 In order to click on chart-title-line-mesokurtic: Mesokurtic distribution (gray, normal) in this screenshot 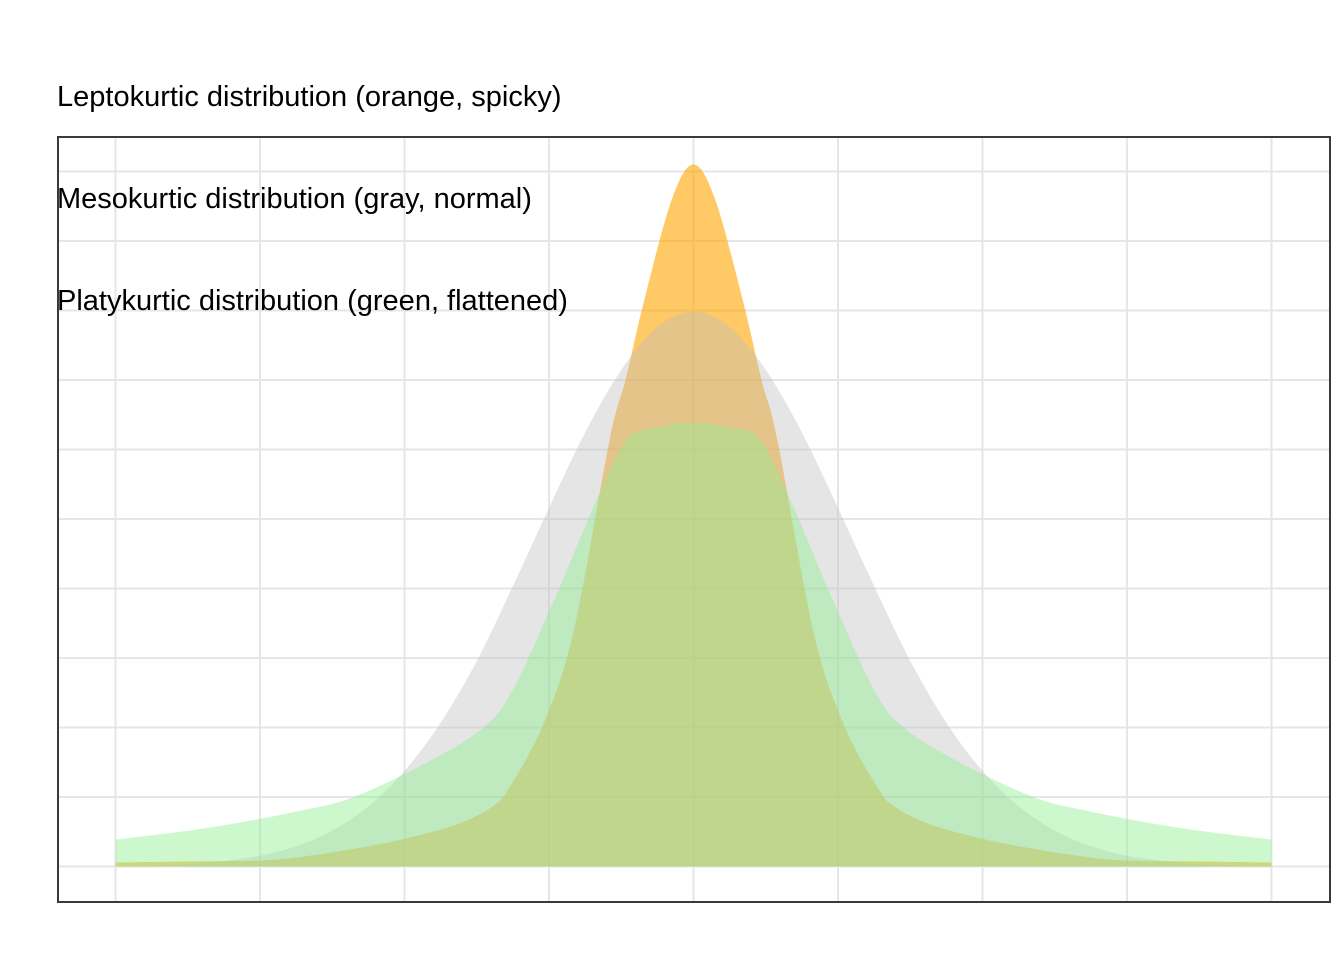, I will do `click(294, 199)`.